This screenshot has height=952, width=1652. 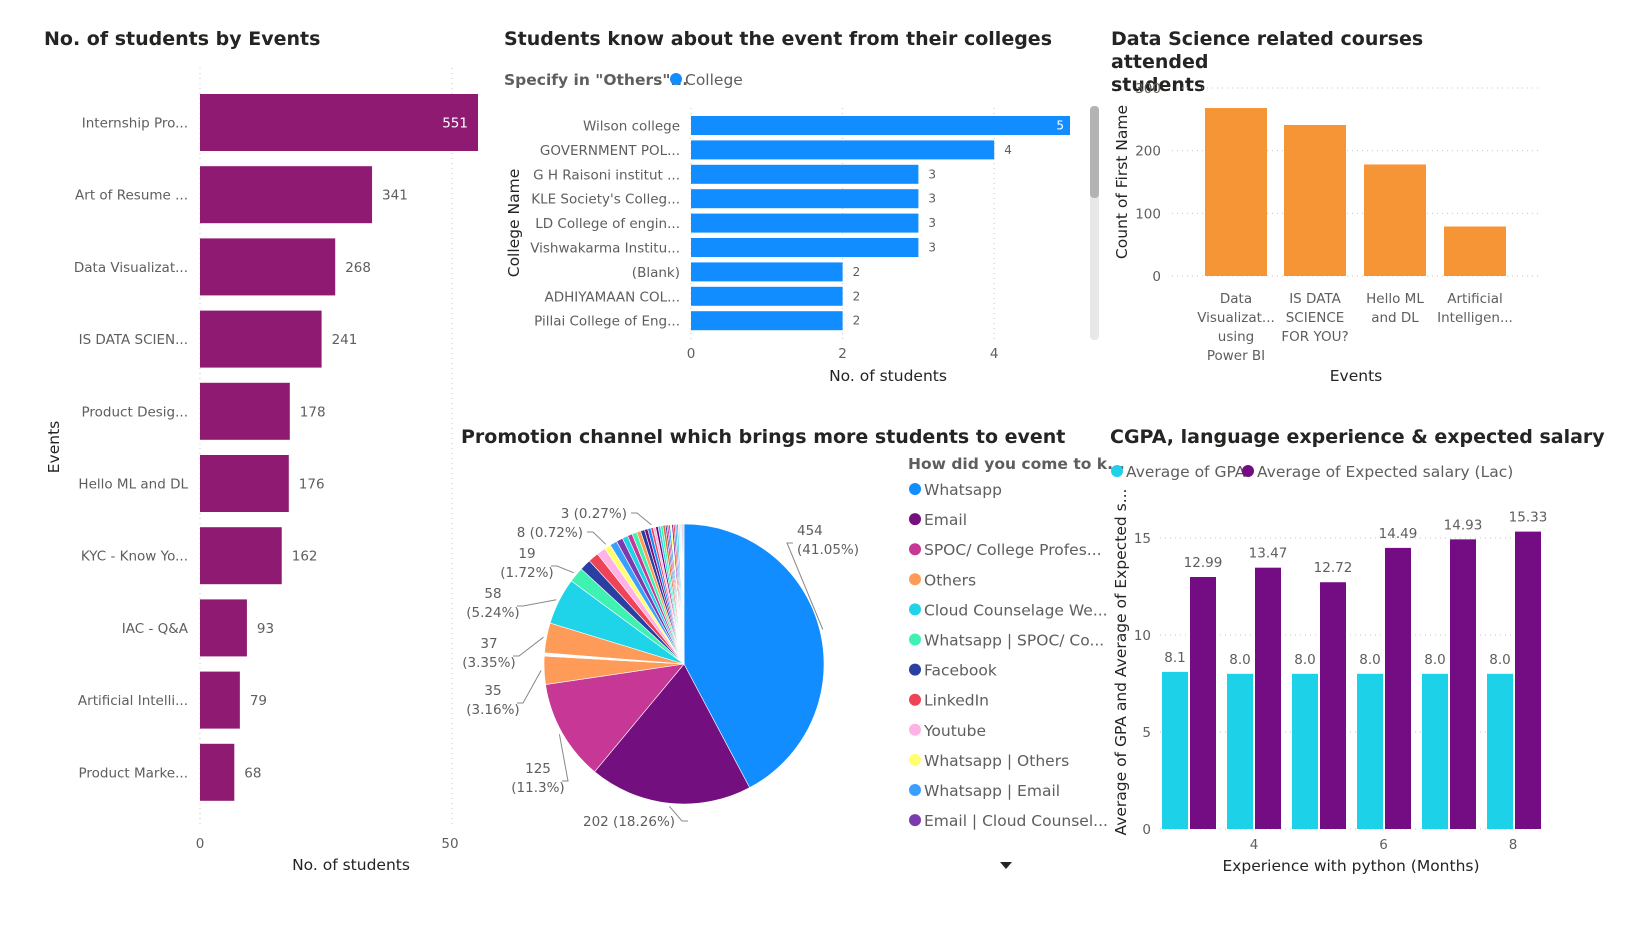 What do you see at coordinates (676, 79) in the screenshot?
I see `colleges-legend-marker` at bounding box center [676, 79].